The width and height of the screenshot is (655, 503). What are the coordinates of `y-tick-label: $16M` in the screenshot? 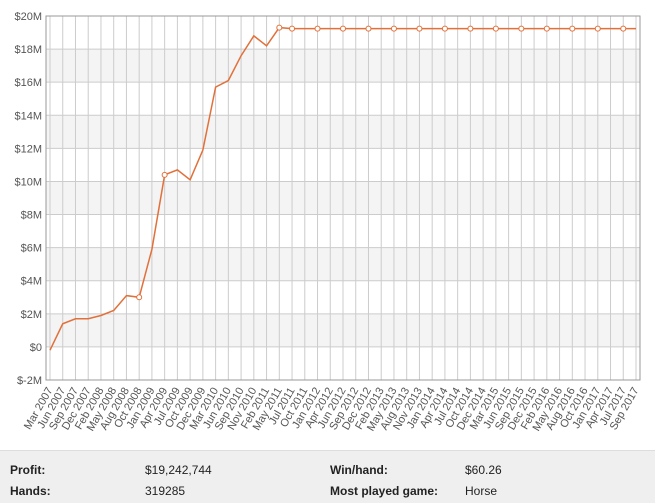 It's located at (28, 83).